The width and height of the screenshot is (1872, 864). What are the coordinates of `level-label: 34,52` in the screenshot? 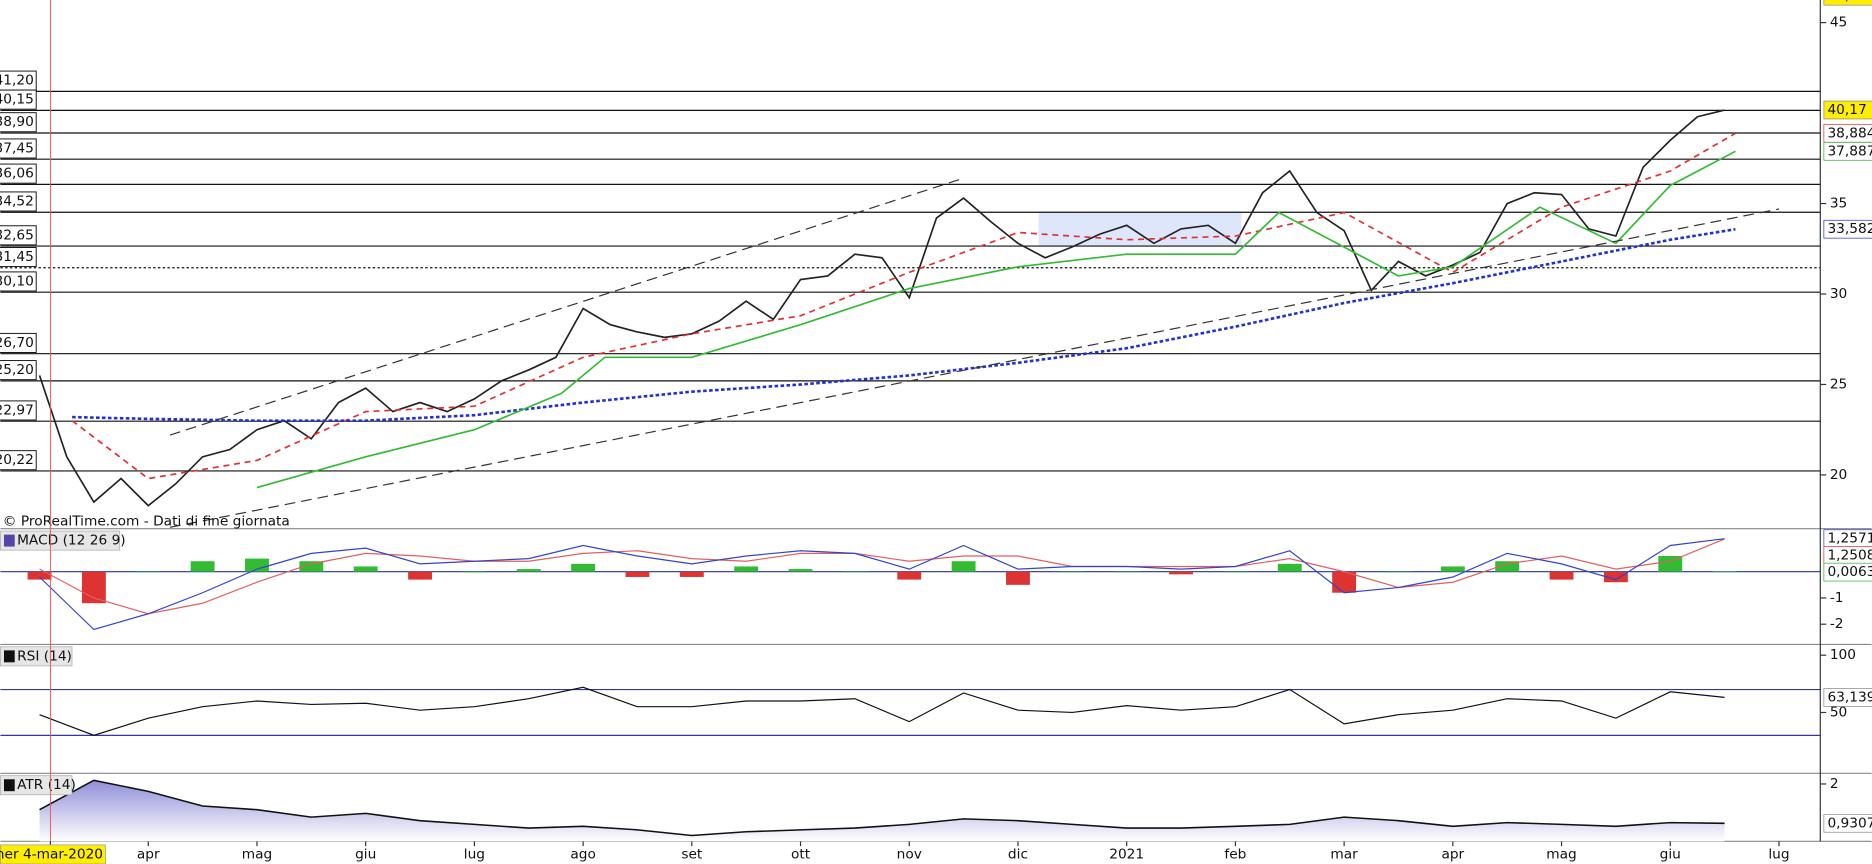 It's located at (17, 201).